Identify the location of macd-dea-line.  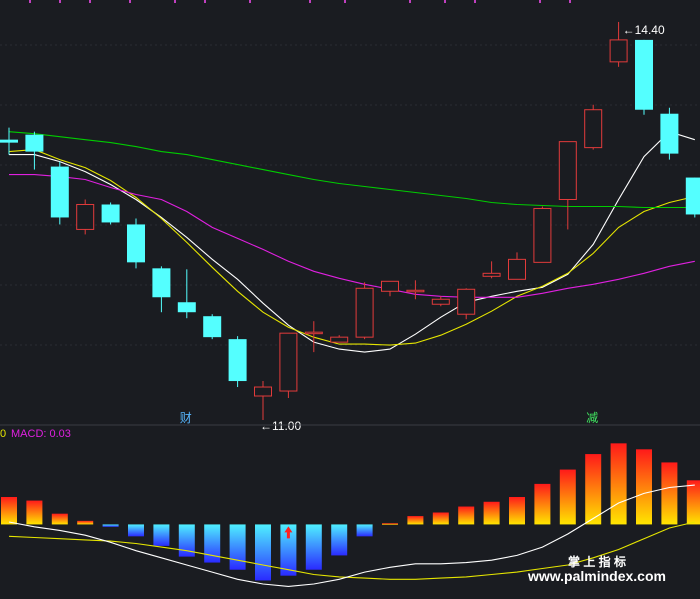
(351, 550).